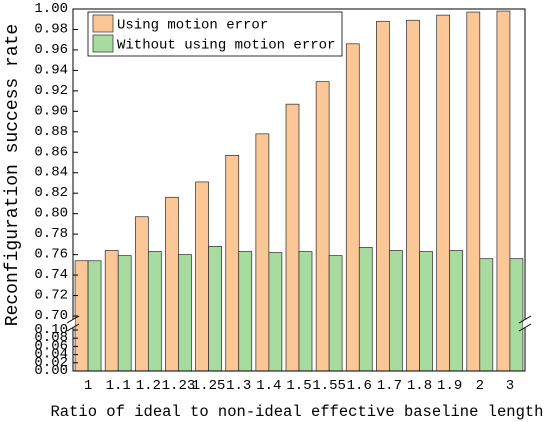  What do you see at coordinates (51, 296) in the screenshot?
I see `y-tick-label: 0.72` at bounding box center [51, 296].